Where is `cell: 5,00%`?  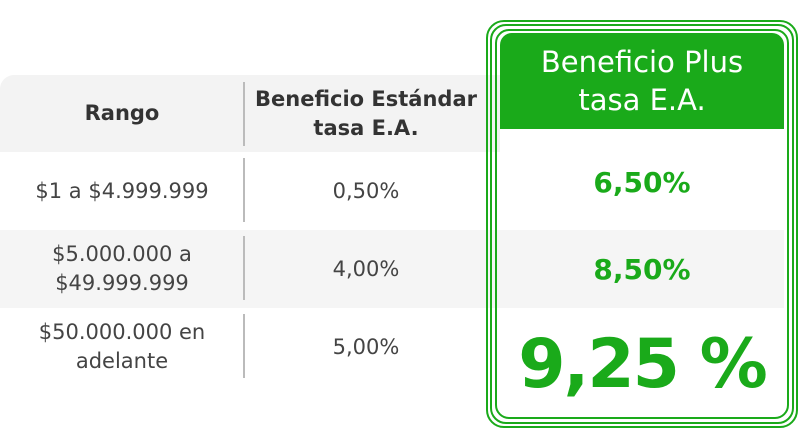 cell: 5,00% is located at coordinates (366, 346).